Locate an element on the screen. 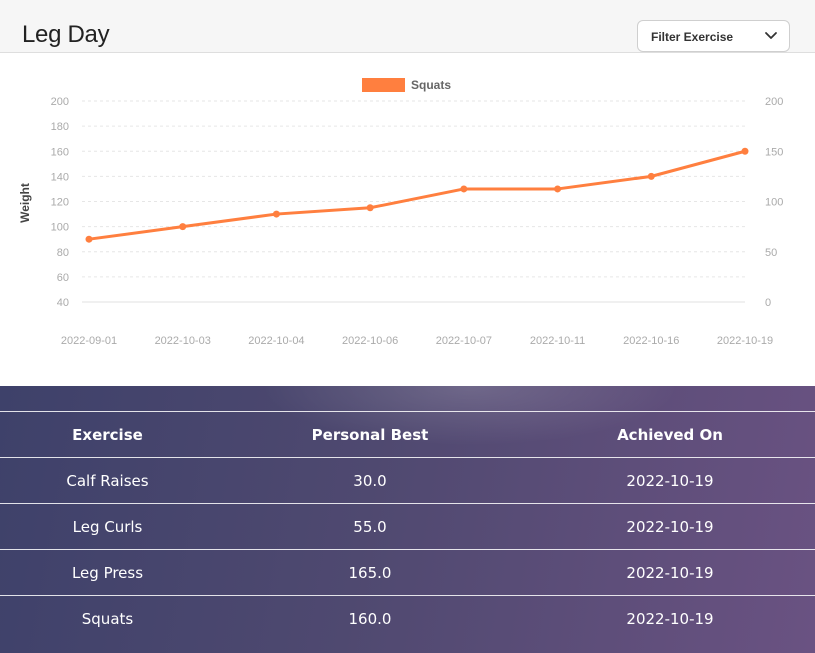  column-header-exercise: Exercise is located at coordinates (107, 434).